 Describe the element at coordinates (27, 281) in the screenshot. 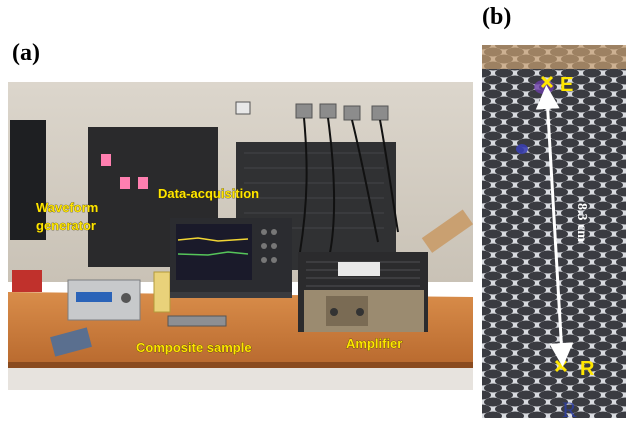

I see `red-equipment` at that location.